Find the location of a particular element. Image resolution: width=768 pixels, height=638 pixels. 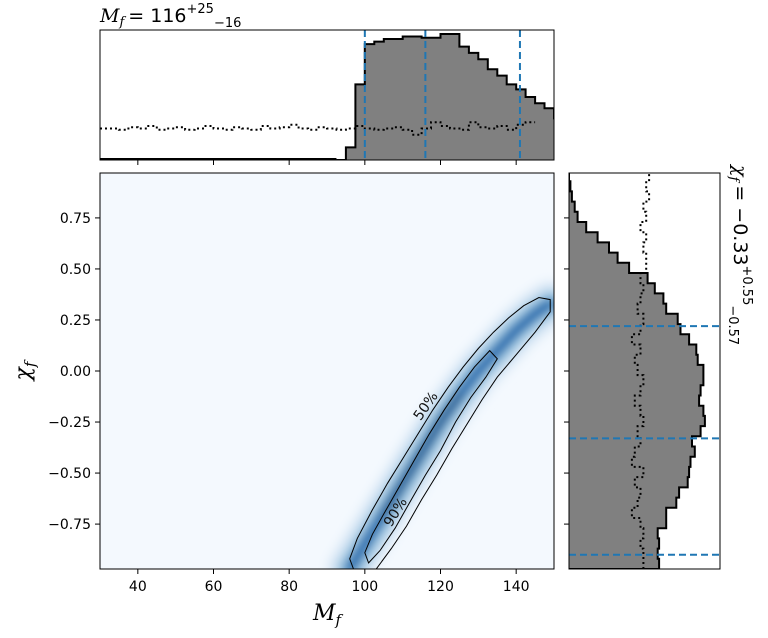

spin-posterior-outline is located at coordinates (637, 371).